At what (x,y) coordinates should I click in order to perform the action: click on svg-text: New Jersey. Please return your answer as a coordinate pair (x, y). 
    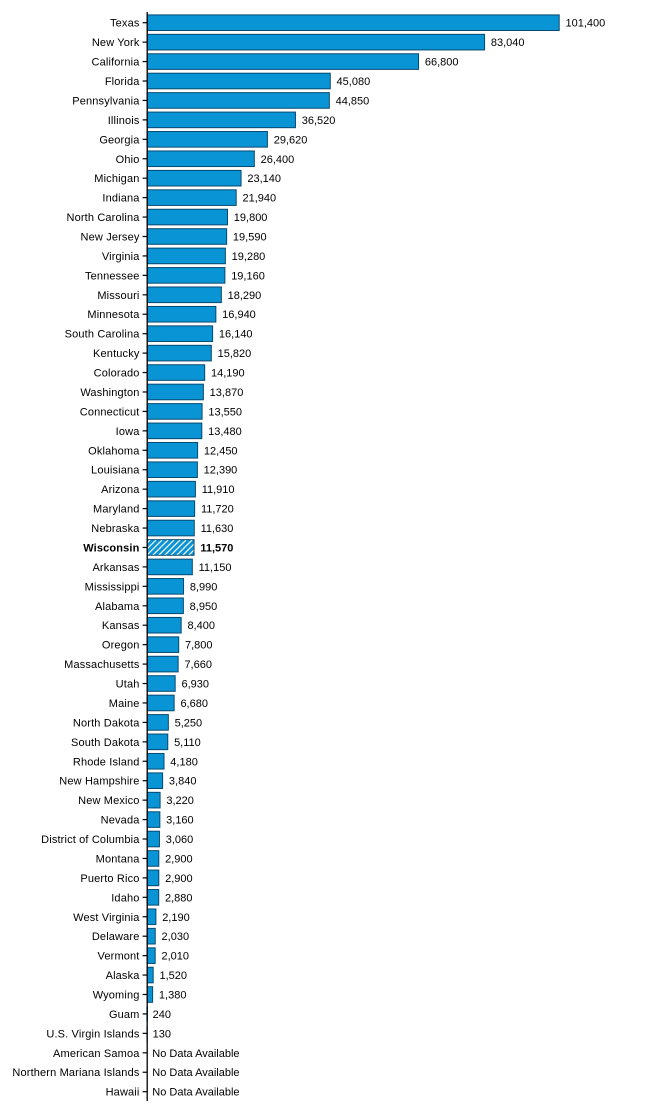
    Looking at the image, I should click on (110, 238).